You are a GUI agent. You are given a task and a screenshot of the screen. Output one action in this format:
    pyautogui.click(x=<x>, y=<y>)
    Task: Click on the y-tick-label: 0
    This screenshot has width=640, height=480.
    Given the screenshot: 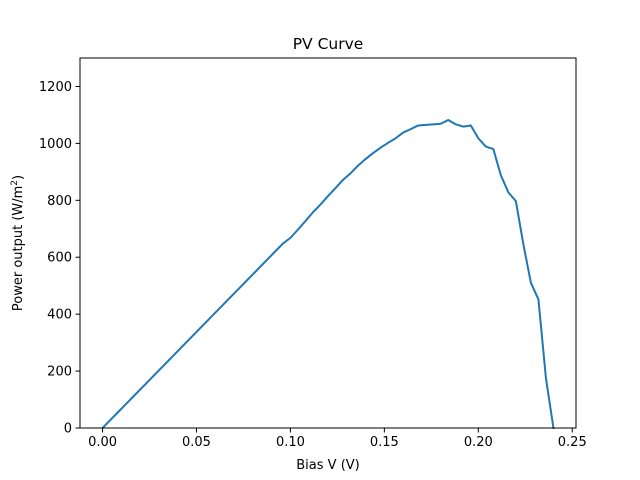 What is the action you would take?
    pyautogui.click(x=68, y=429)
    